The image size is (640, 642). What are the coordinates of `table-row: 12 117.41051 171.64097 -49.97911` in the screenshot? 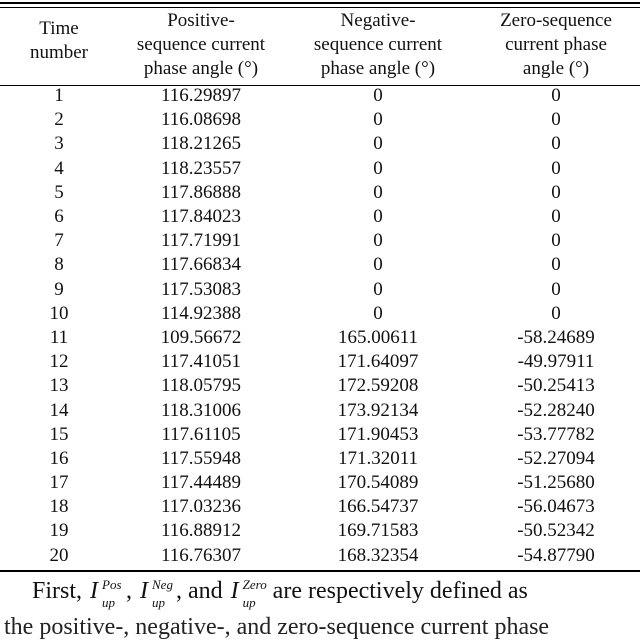 It's located at (320, 362).